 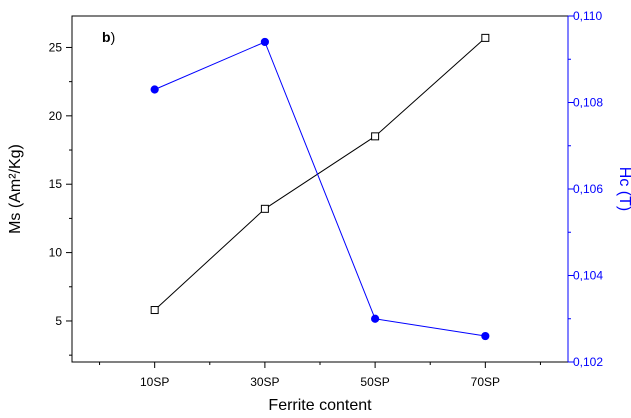 What do you see at coordinates (58, 321) in the screenshot?
I see `y-left-tick-label: 5` at bounding box center [58, 321].